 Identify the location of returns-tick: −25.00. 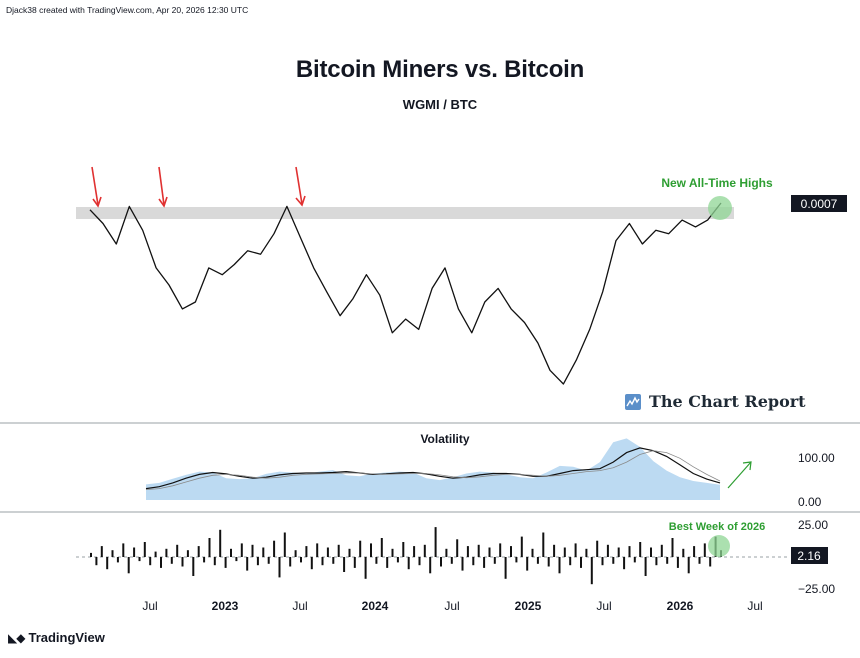
(816, 589).